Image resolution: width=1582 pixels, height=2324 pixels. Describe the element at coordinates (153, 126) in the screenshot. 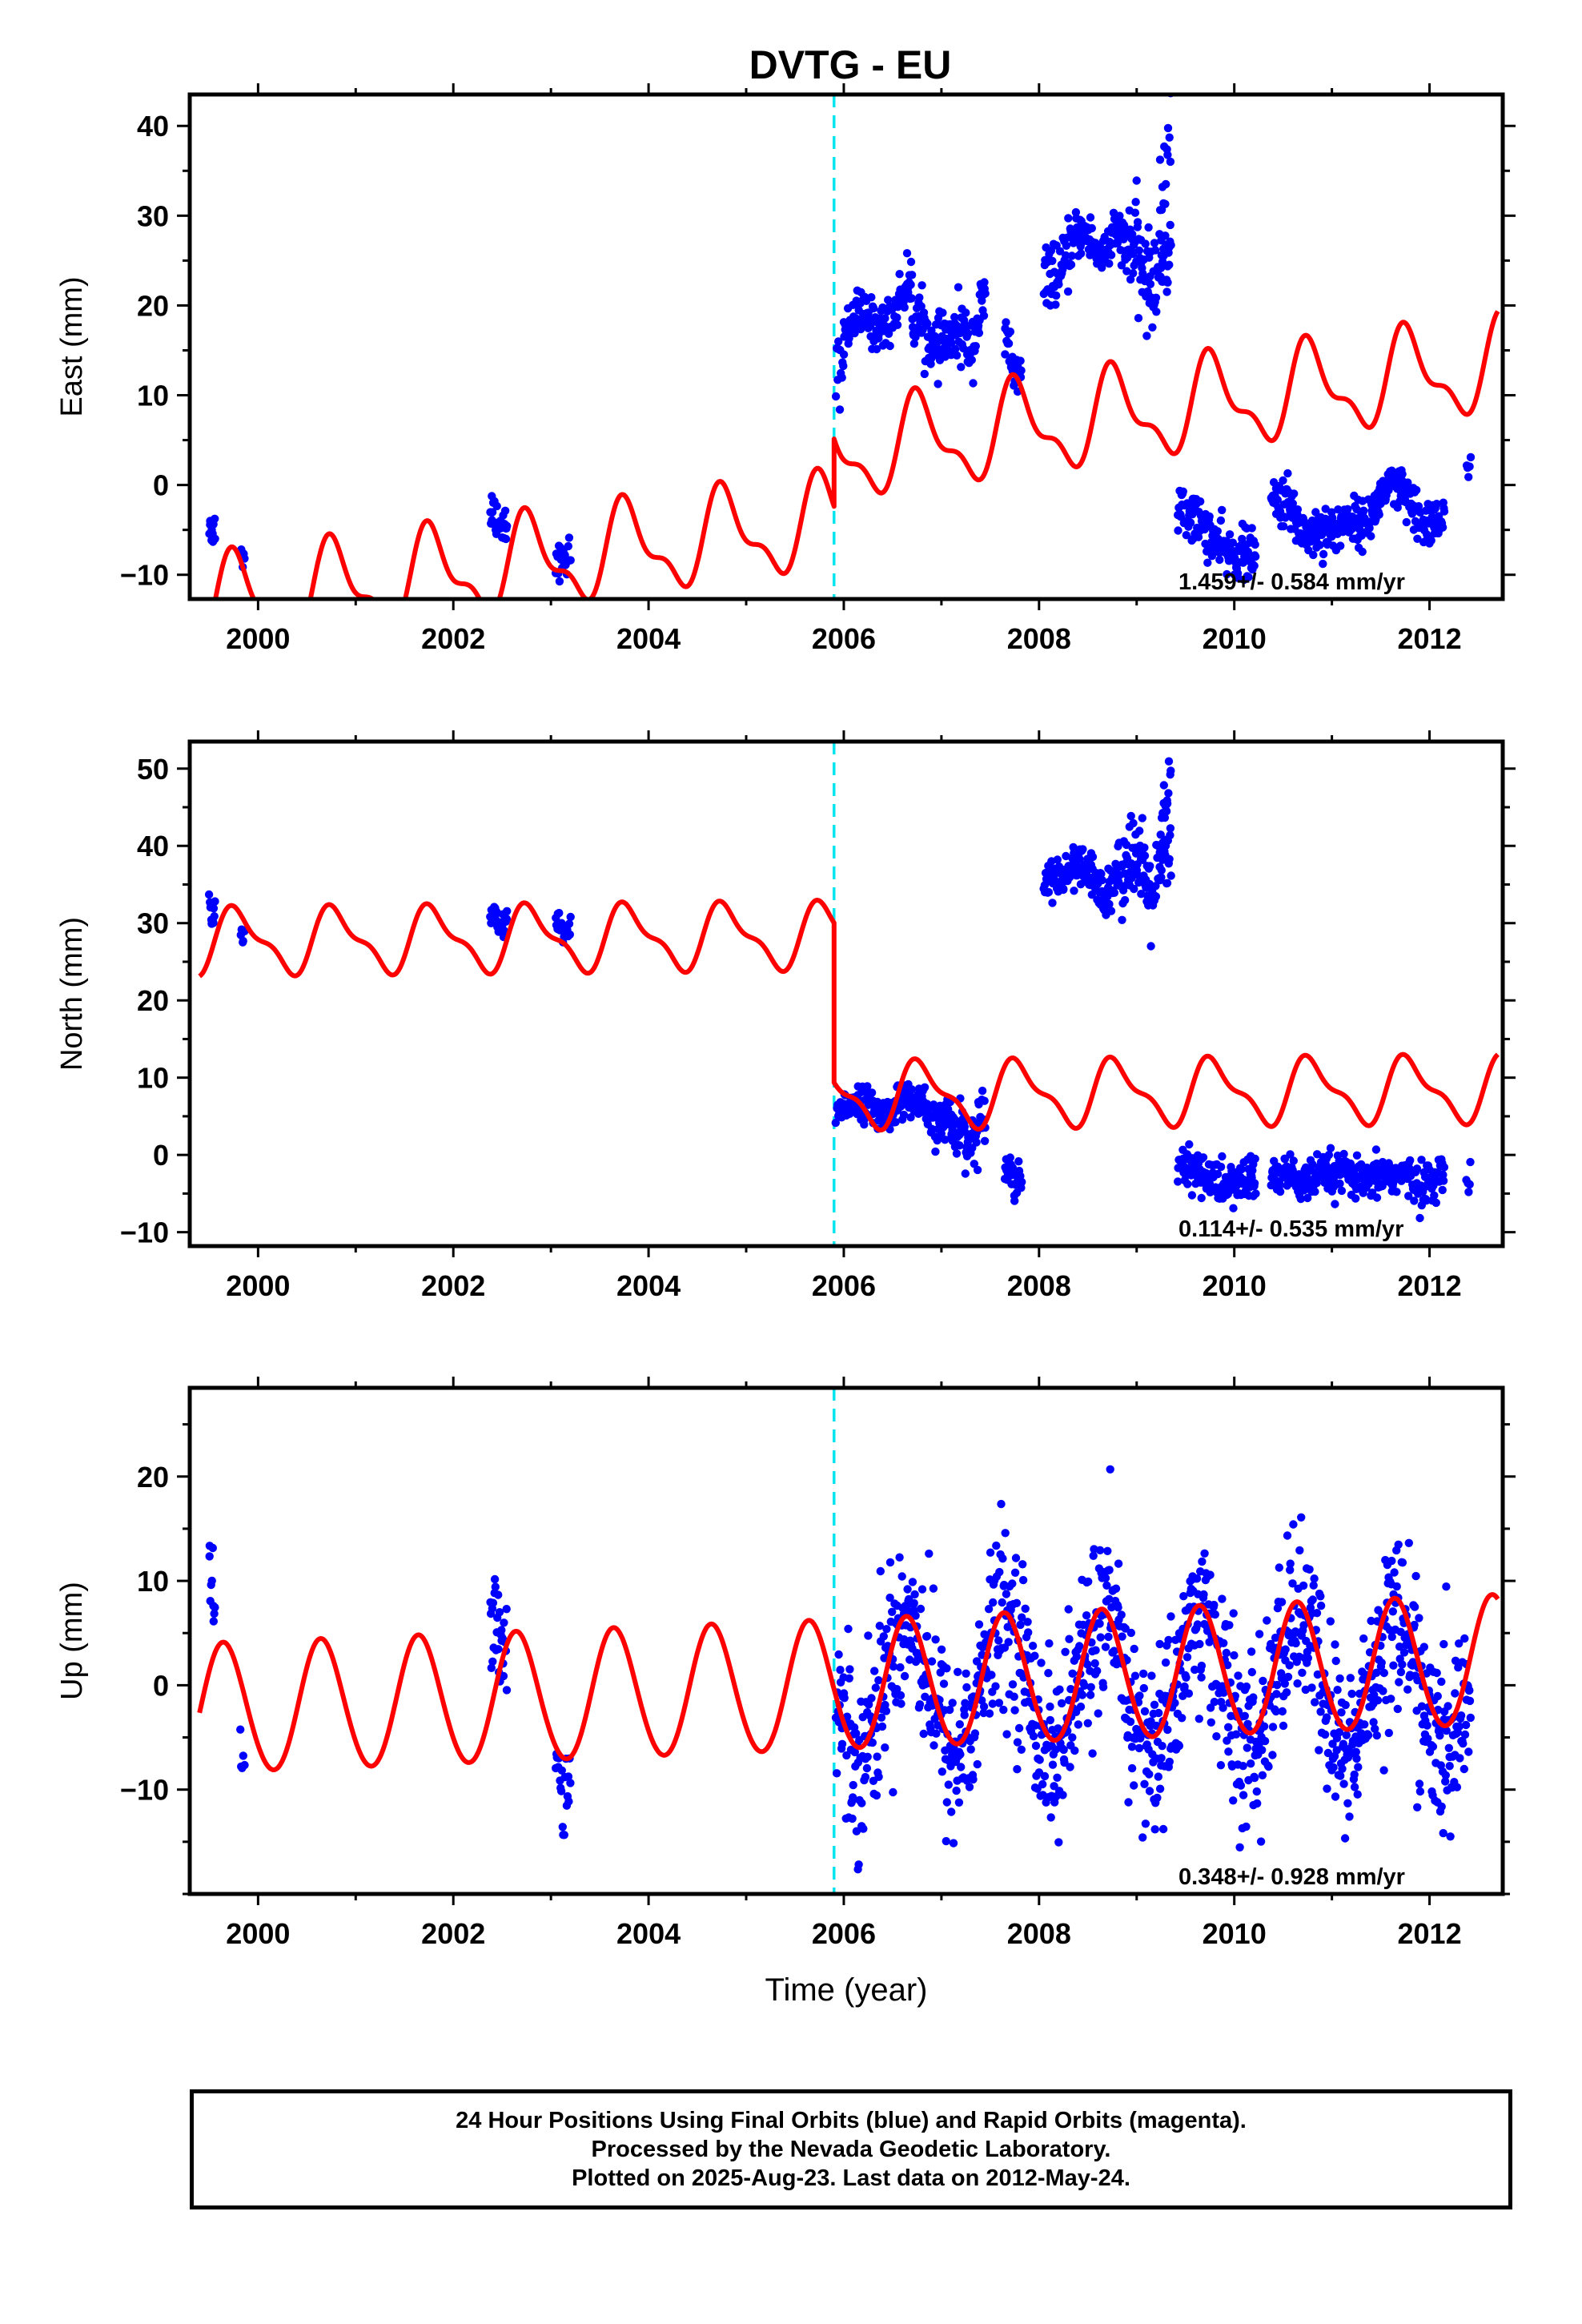

I see `y-tick-label: 40` at that location.